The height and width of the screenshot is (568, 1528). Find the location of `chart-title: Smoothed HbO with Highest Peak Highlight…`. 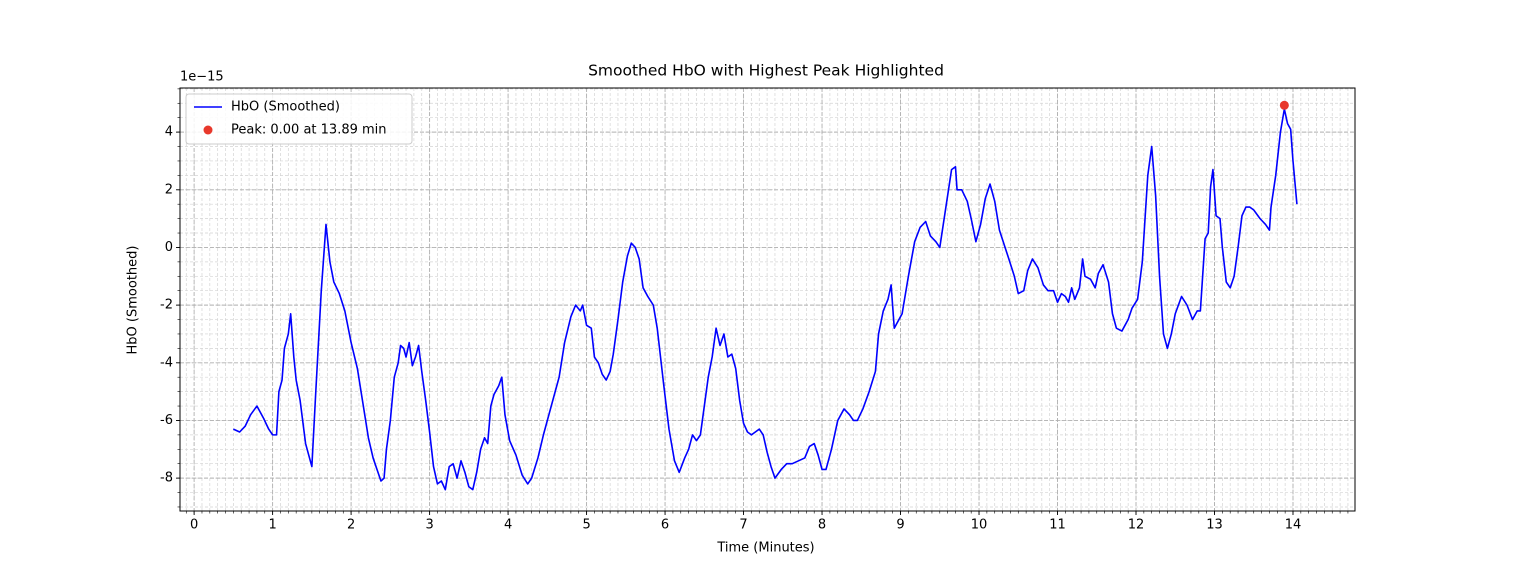

chart-title: Smoothed HbO with Highest Peak Highlight… is located at coordinates (766, 71).